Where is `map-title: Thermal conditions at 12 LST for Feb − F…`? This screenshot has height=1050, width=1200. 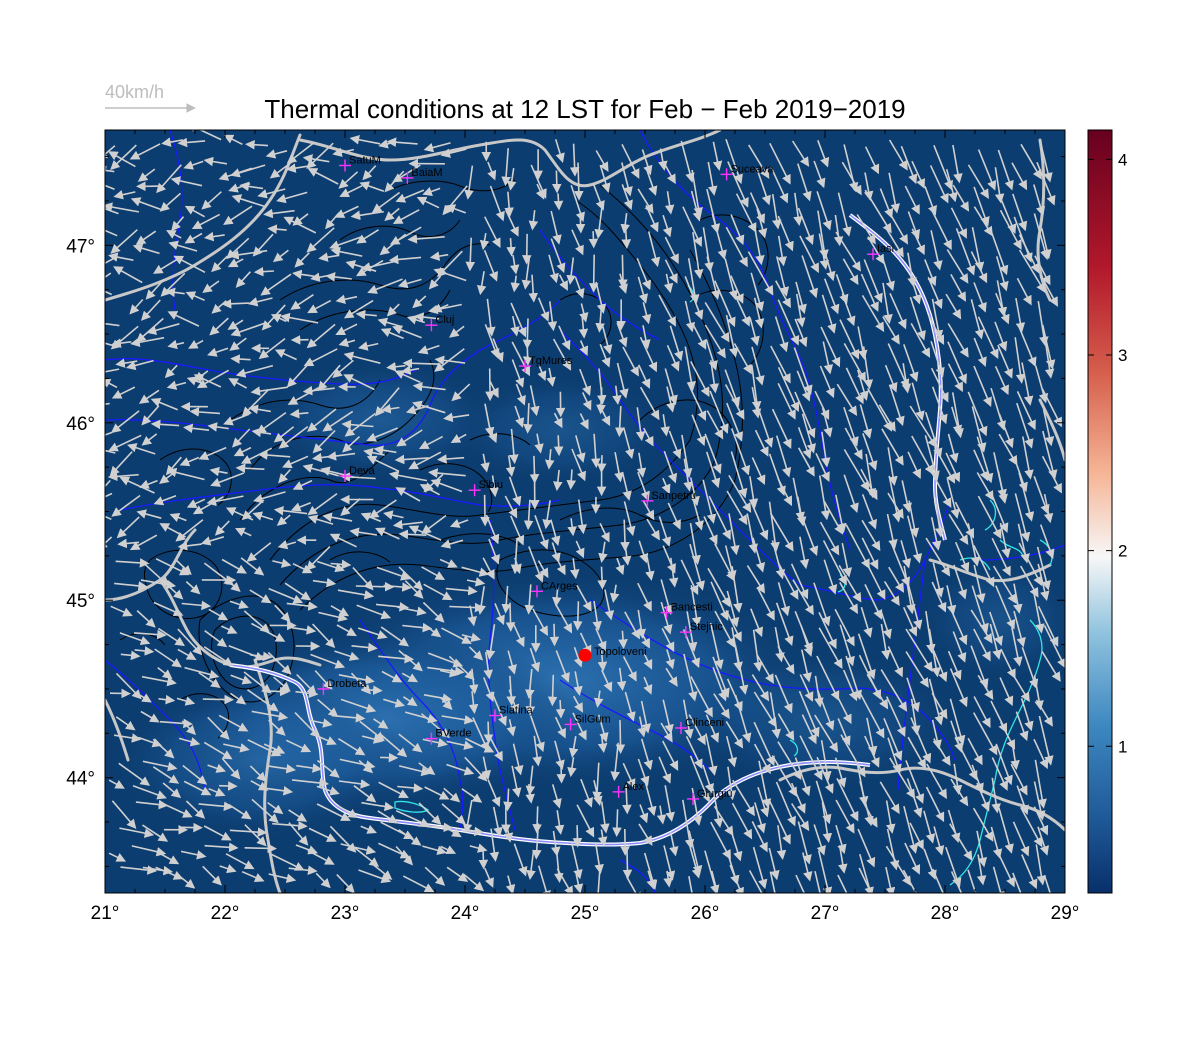
map-title: Thermal conditions at 12 LST for Feb − F… is located at coordinates (584, 109).